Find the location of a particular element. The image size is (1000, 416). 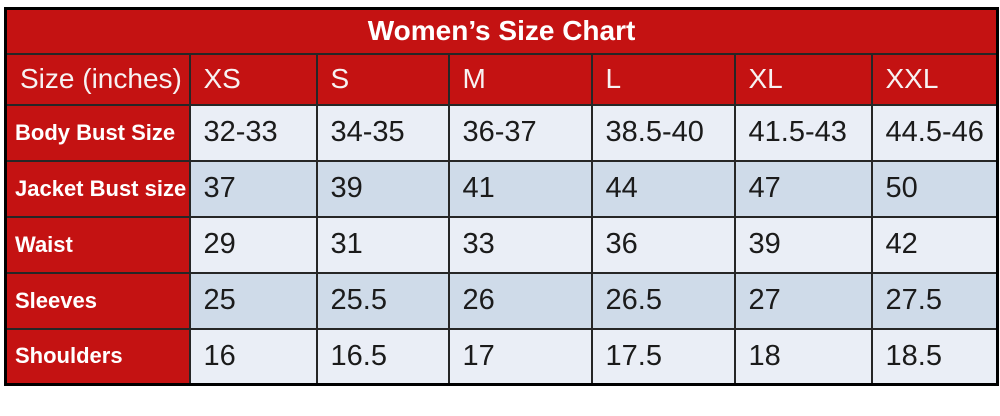

header-l: L is located at coordinates (663, 79).